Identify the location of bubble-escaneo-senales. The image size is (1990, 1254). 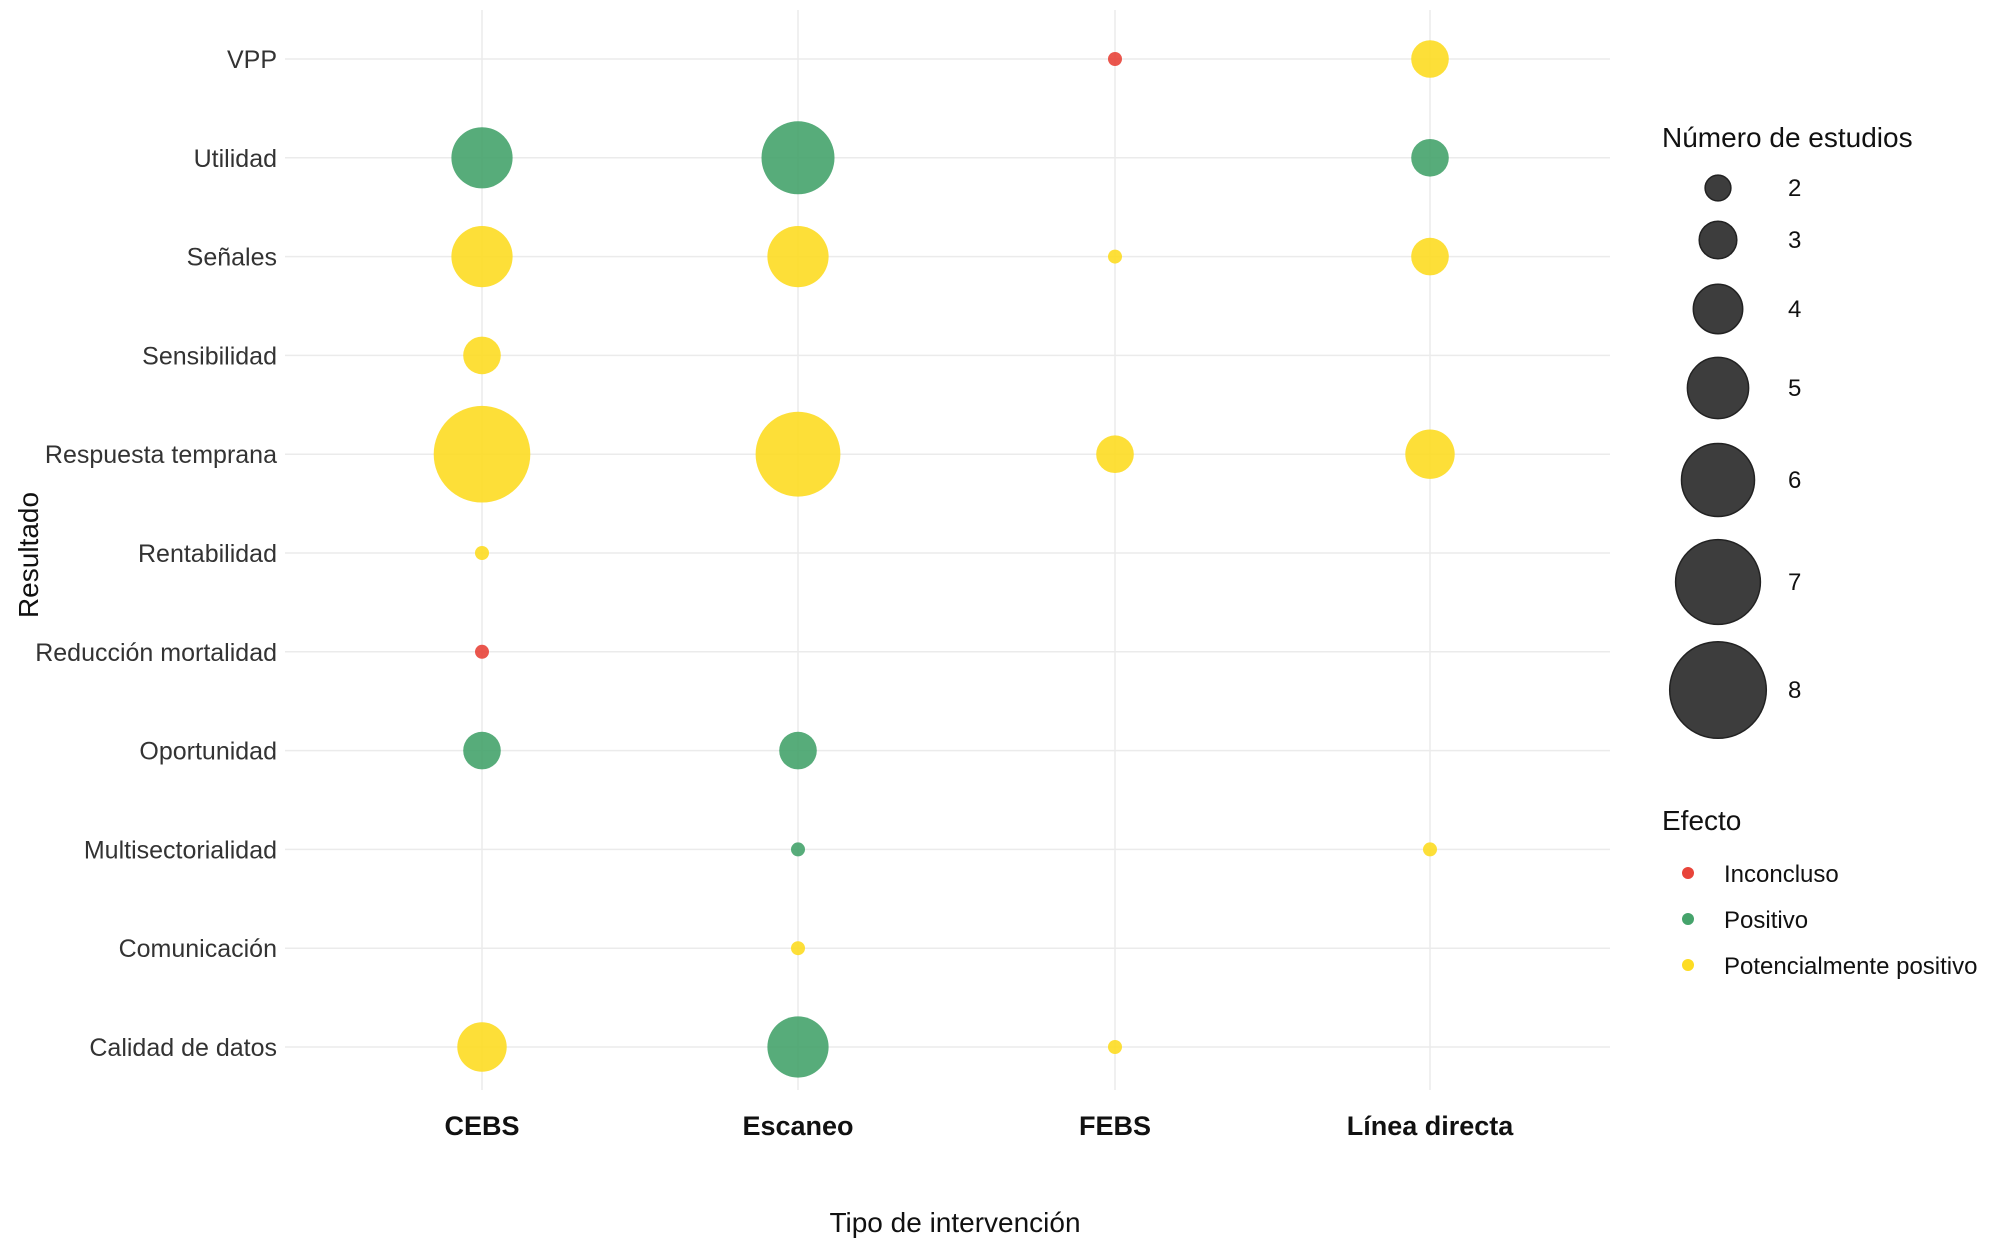
(798, 257).